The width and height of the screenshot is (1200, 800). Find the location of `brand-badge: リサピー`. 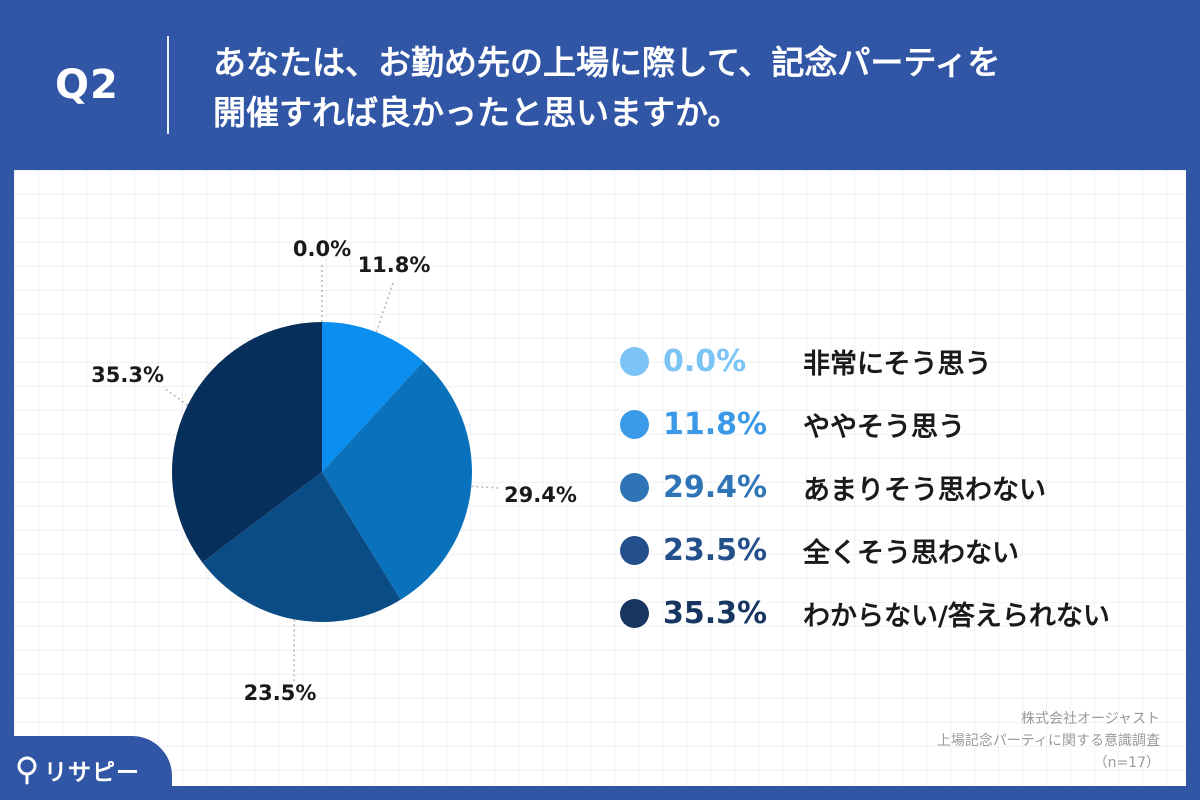

brand-badge: リサピー is located at coordinates (86, 768).